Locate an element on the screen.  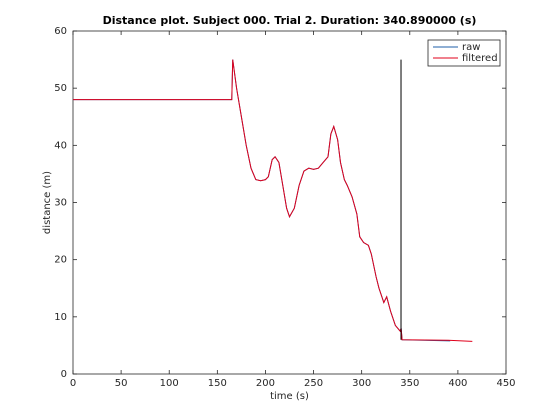
x-tick-label: 150 is located at coordinates (217, 383).